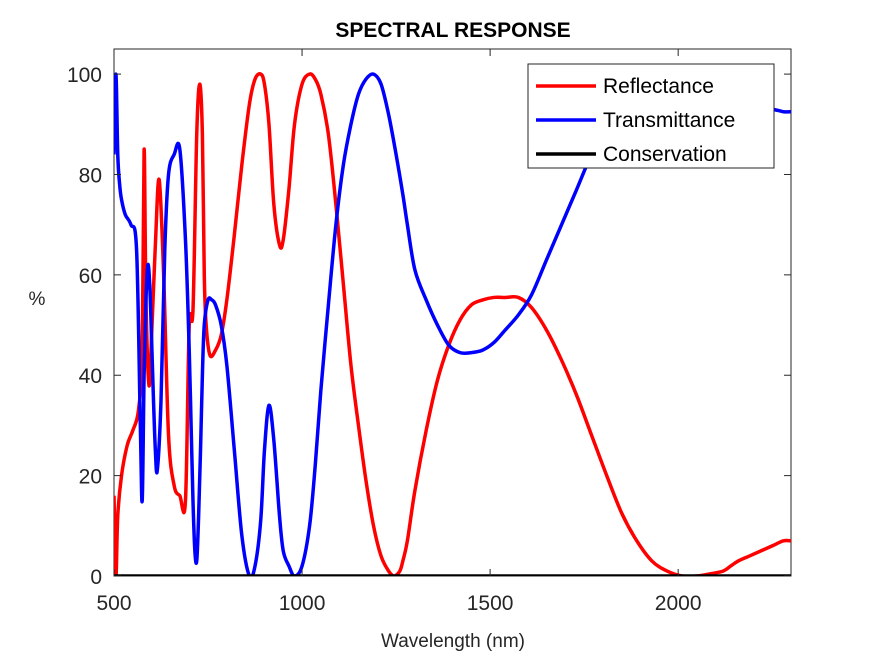 This screenshot has height=661, width=875. I want to click on y-tick-label: 80, so click(90, 175).